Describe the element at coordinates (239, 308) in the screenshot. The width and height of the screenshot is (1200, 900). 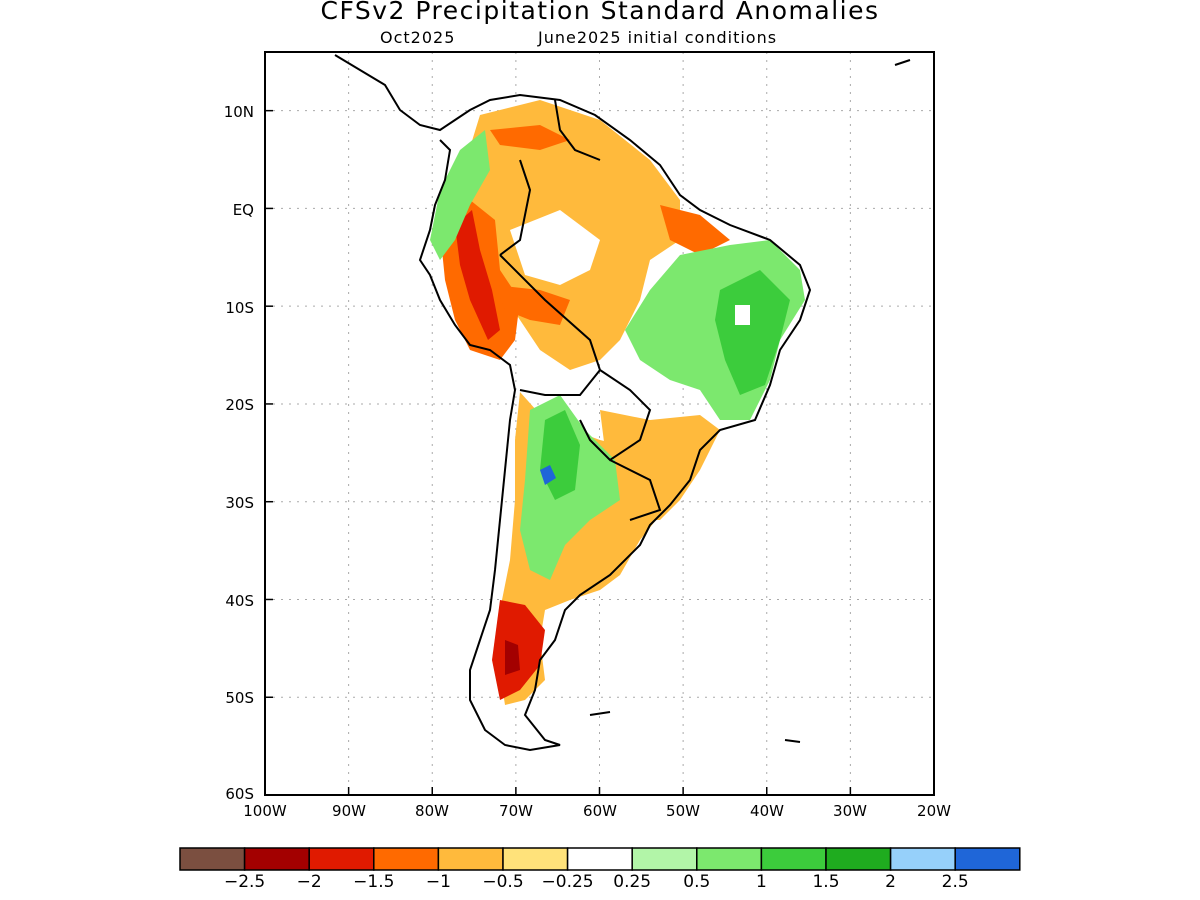
I see `lat-label-10s: 10S` at that location.